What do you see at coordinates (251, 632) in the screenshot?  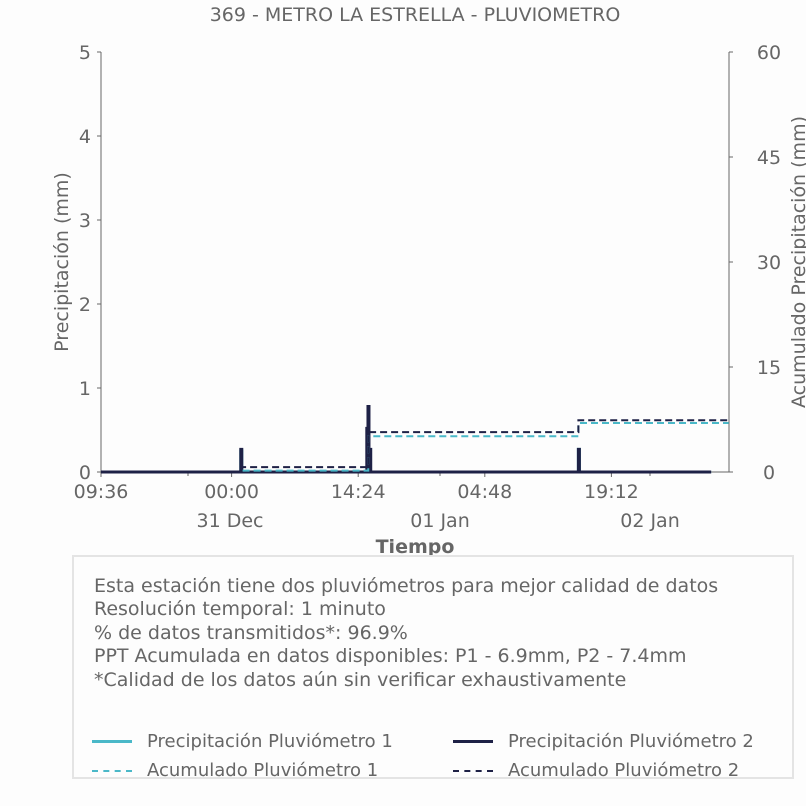 I see `info-line: % de datos transmitidos*: 96.9%` at bounding box center [251, 632].